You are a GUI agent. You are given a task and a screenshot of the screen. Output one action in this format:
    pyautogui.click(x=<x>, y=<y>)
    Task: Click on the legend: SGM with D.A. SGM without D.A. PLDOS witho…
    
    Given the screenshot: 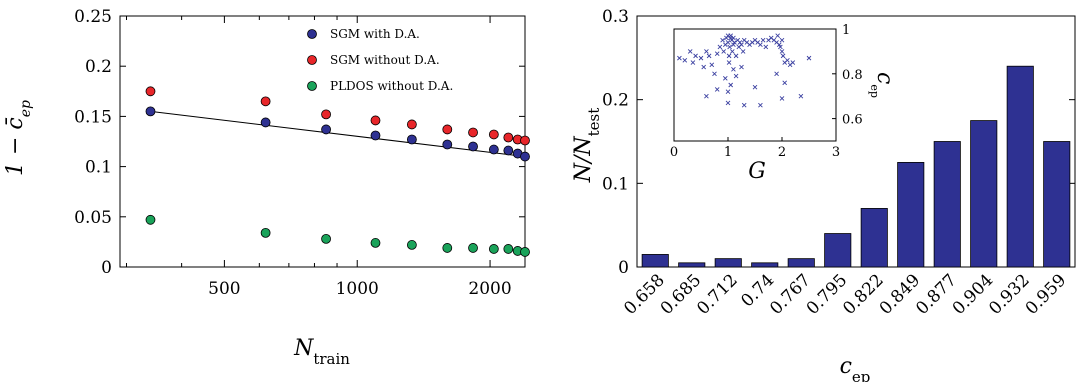 What is the action you would take?
    pyautogui.click(x=380, y=60)
    